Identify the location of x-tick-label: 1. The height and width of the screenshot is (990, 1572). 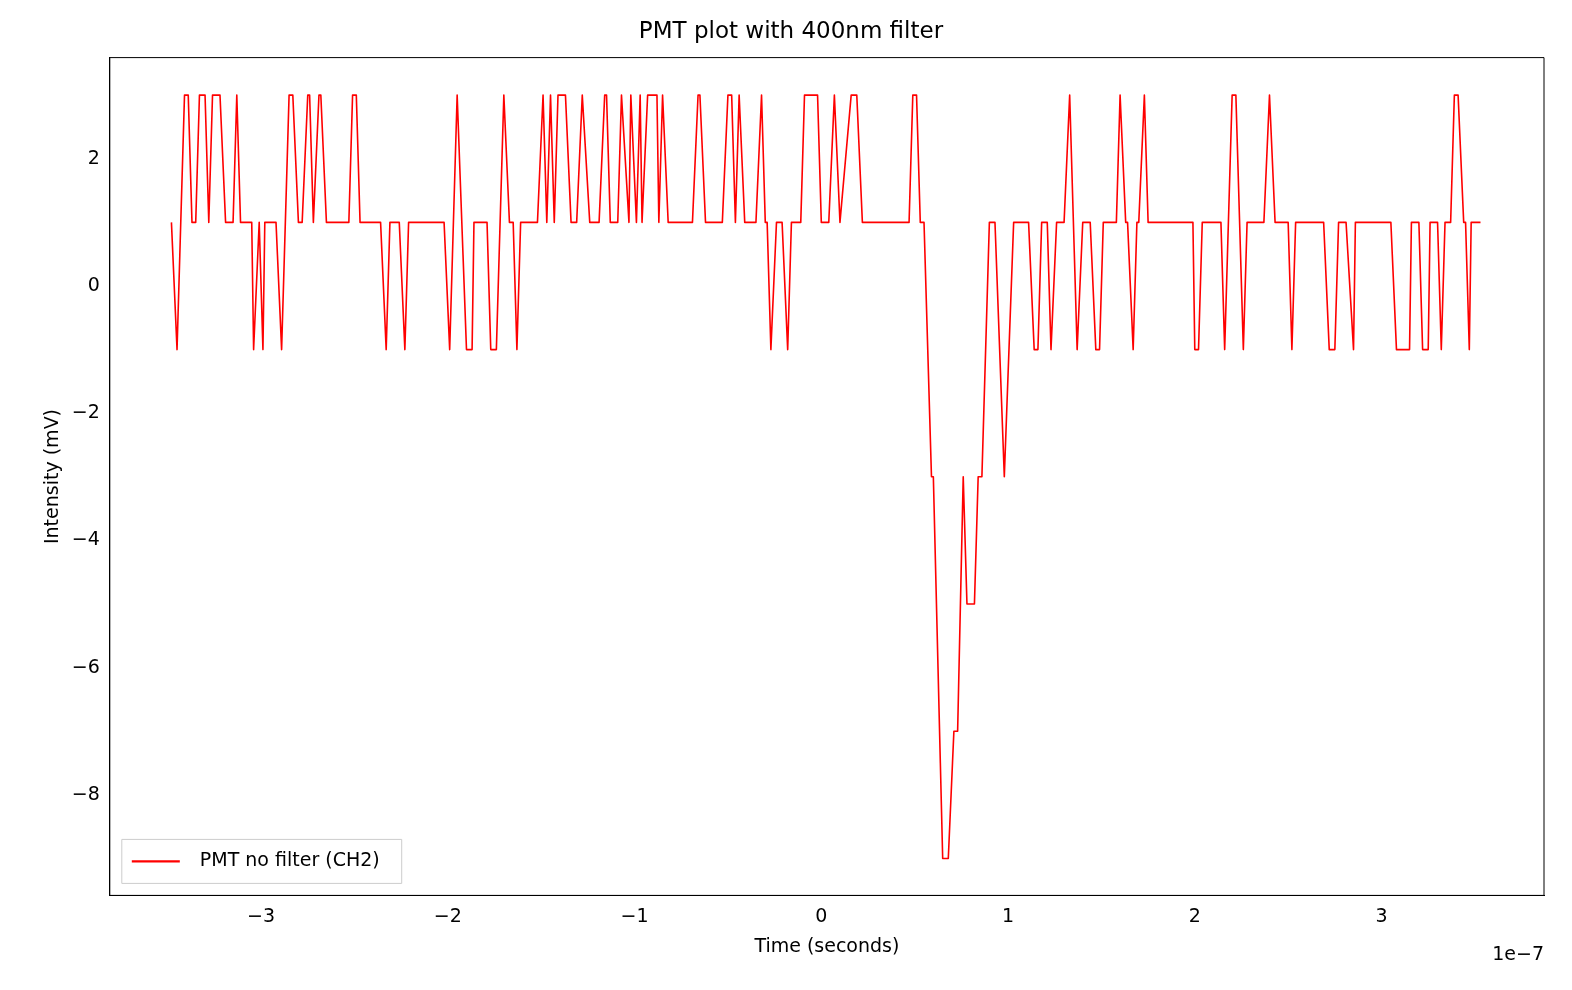
(1008, 914).